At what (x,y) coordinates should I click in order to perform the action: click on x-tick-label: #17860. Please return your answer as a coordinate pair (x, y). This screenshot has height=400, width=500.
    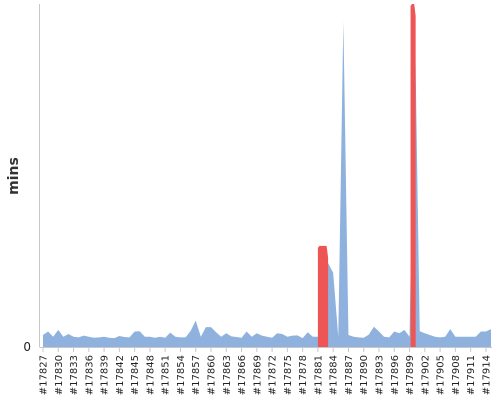
    Looking at the image, I should click on (212, 375).